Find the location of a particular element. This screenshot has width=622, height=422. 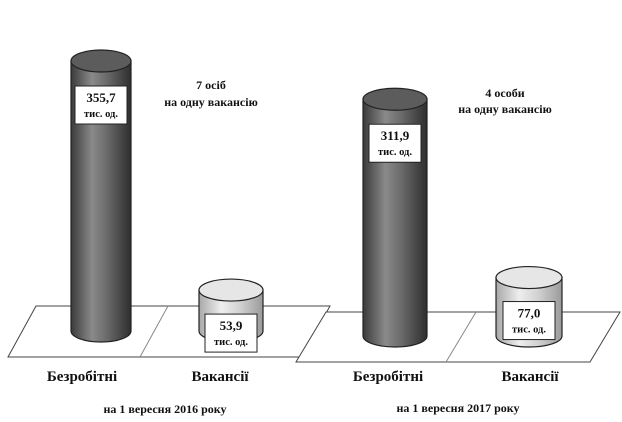

floor-divider-2017 is located at coordinates (461, 337).